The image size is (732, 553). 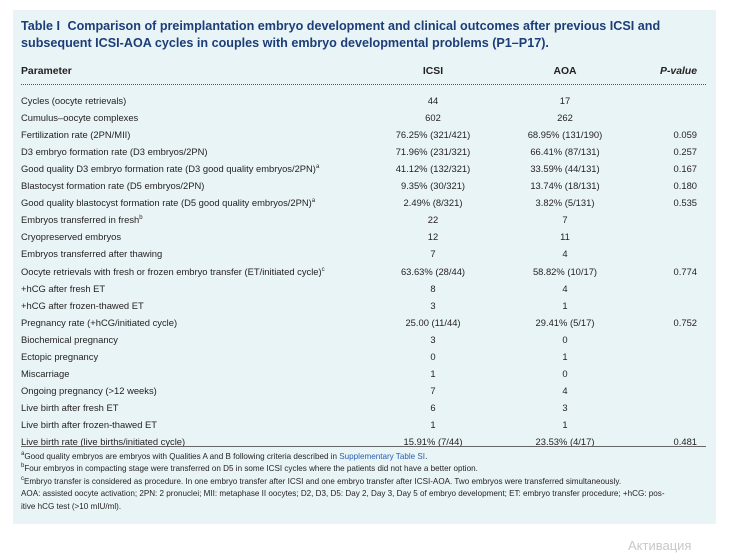 I want to click on header-parameter: Parameter, so click(x=46, y=71).